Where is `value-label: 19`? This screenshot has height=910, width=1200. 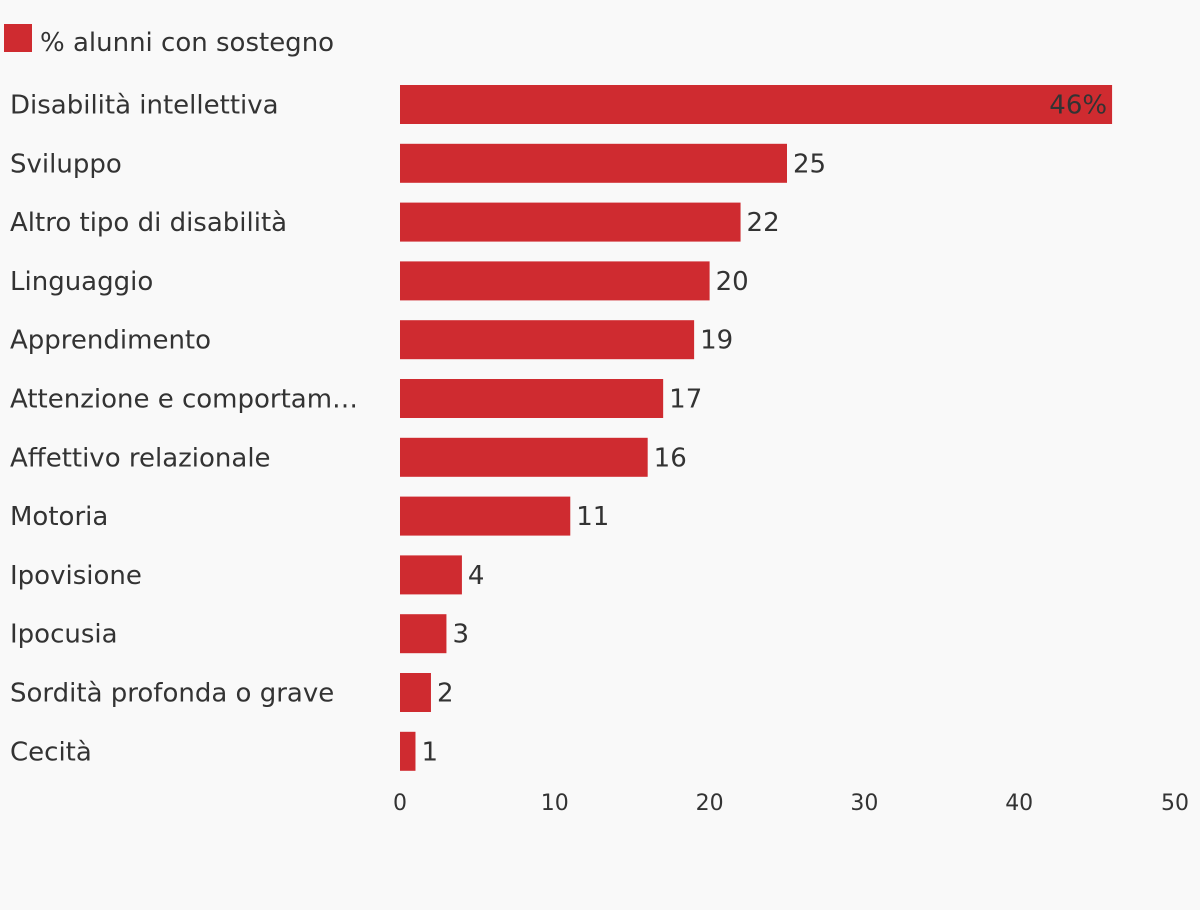 value-label: 19 is located at coordinates (716, 341).